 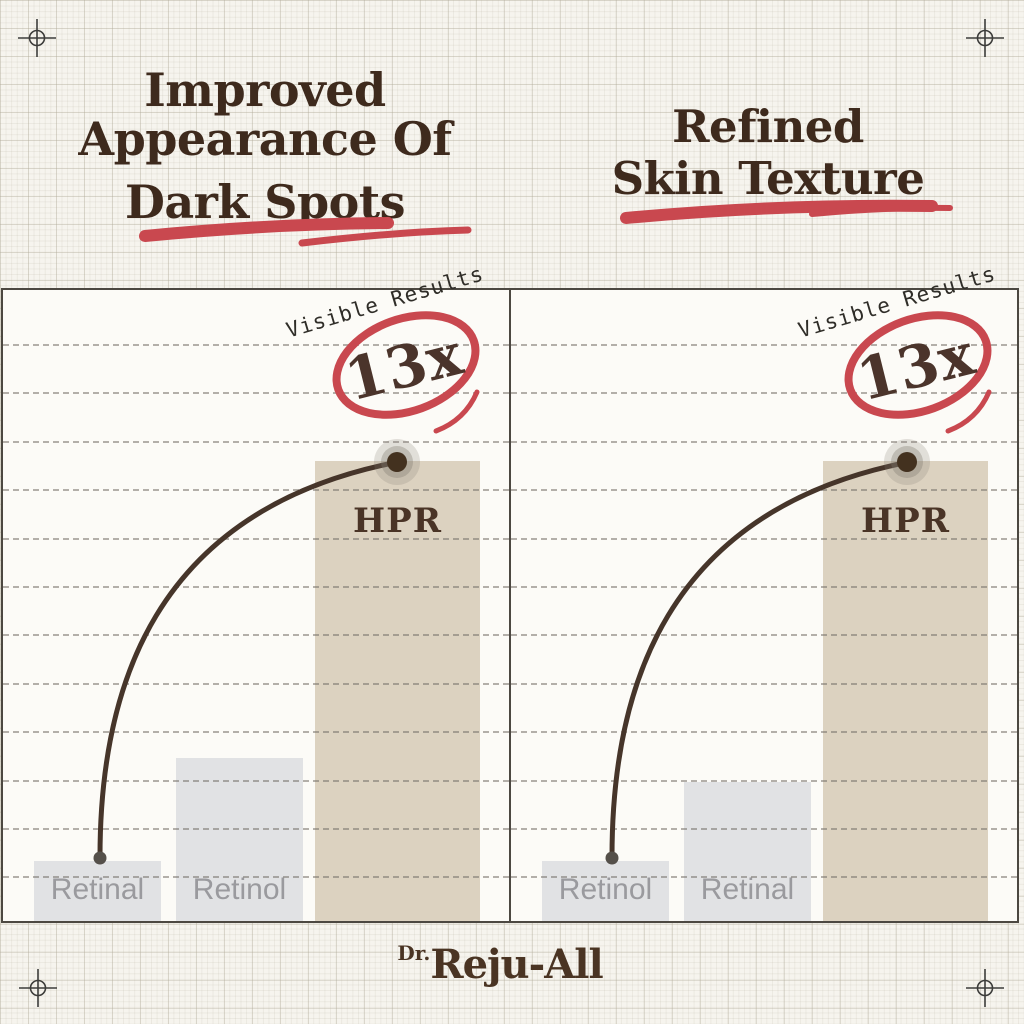 I want to click on title-line: Improved, so click(x=265, y=90).